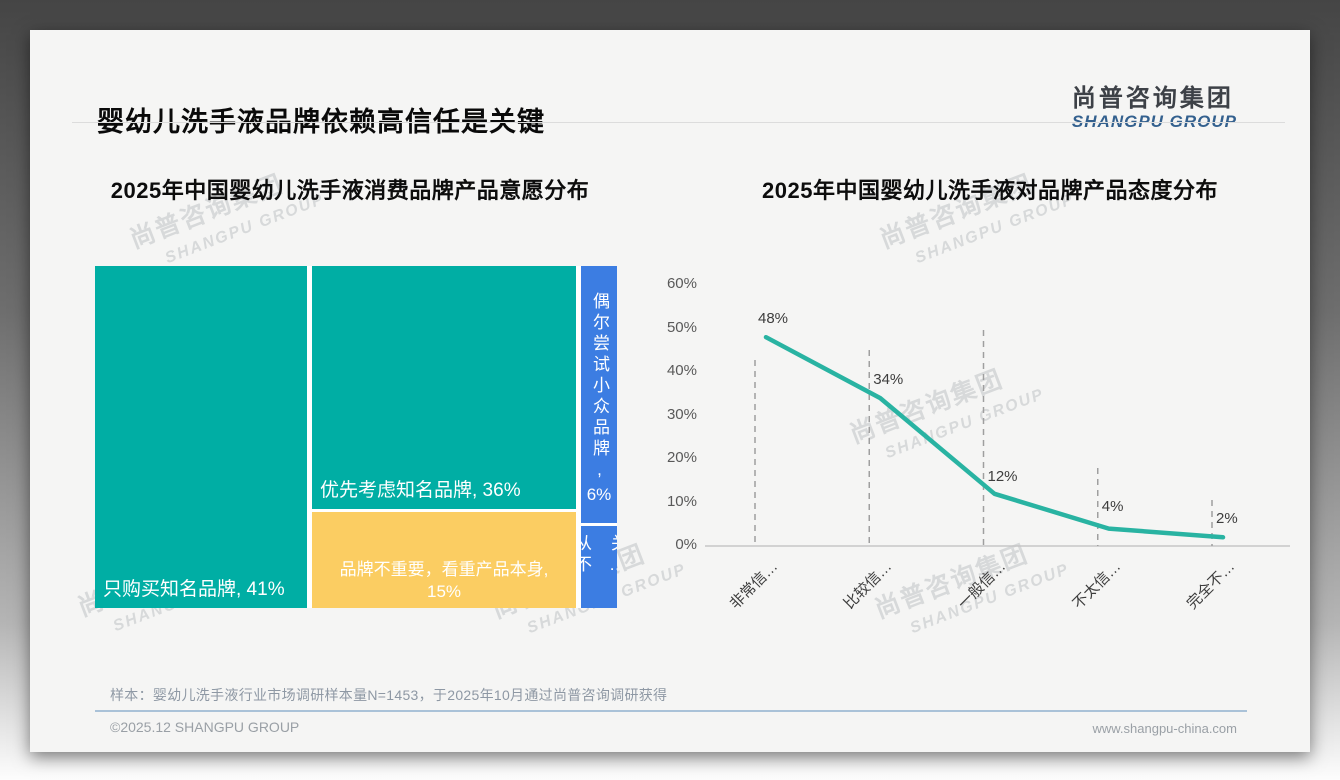  I want to click on company-logo: 尚普咨询集团 SHANGPU GROUP, so click(1154, 109).